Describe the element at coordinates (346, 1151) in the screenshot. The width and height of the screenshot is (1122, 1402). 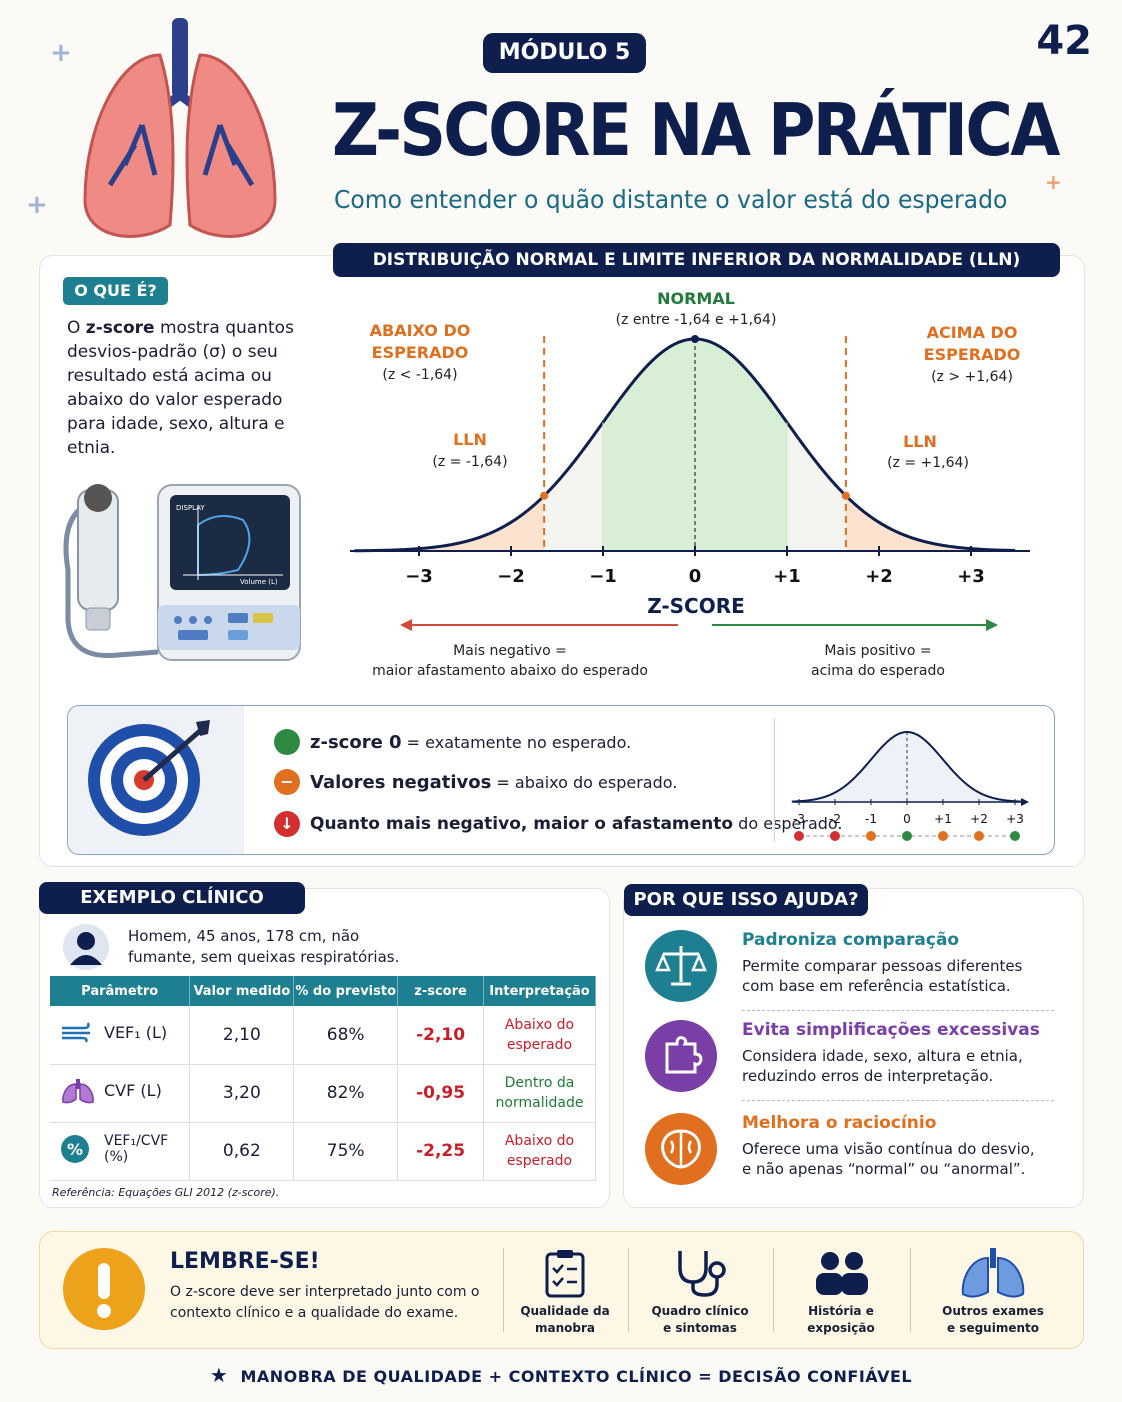
I see `percent-cell: 75%` at that location.